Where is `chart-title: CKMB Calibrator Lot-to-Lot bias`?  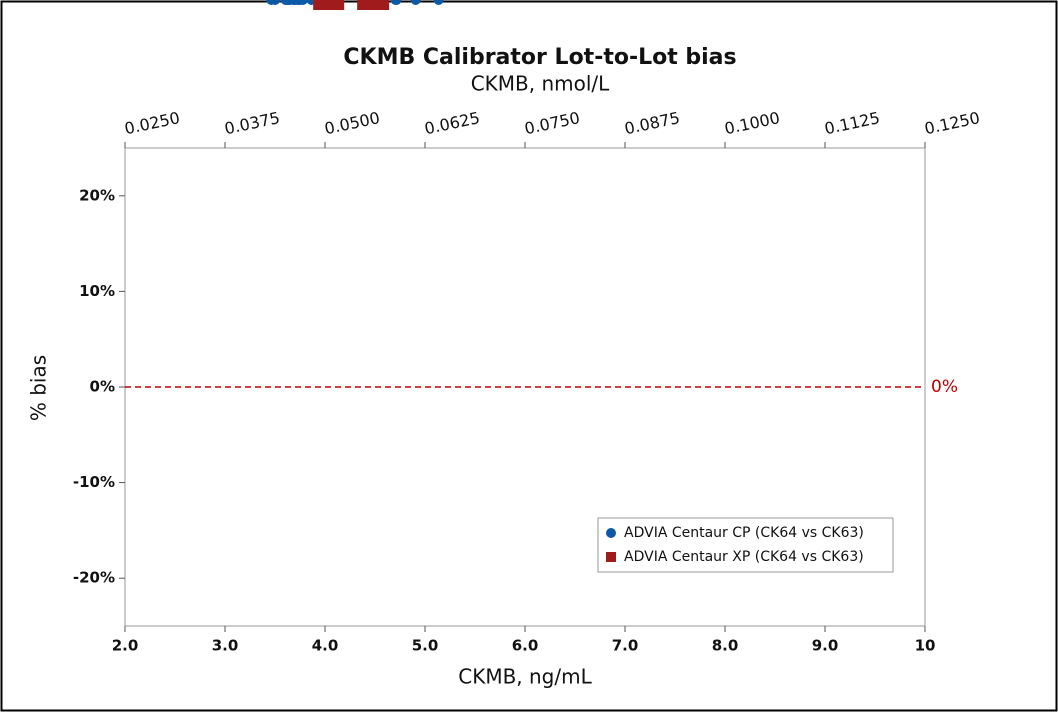
chart-title: CKMB Calibrator Lot-to-Lot bias is located at coordinates (539, 57).